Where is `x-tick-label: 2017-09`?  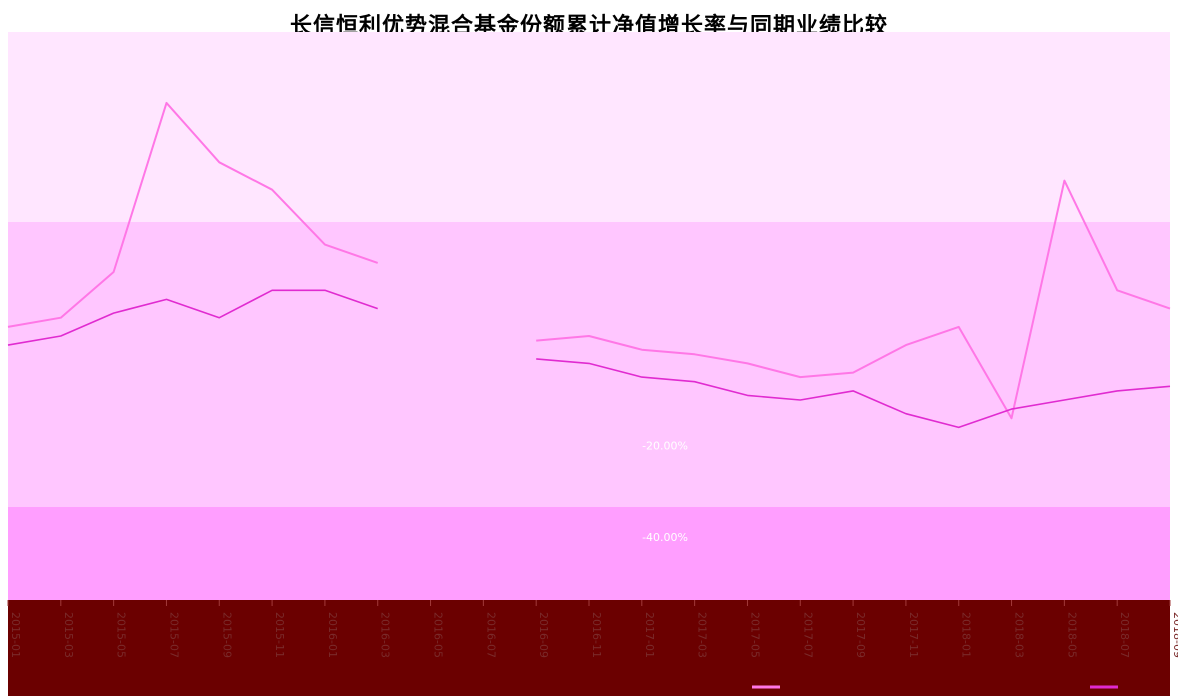
x-tick-label: 2017-09 is located at coordinates (860, 635).